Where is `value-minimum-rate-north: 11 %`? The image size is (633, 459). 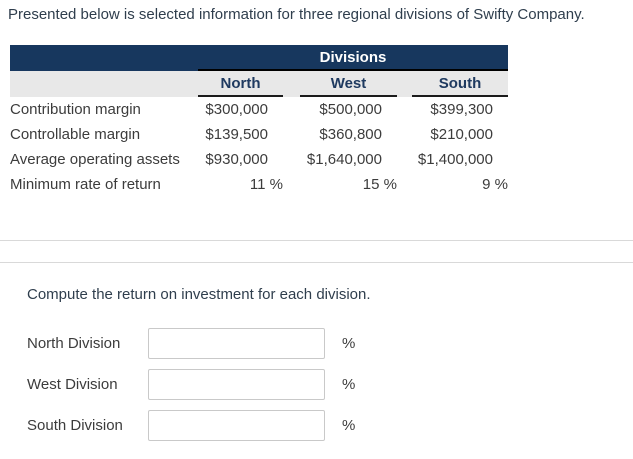 value-minimum-rate-north: 11 % is located at coordinates (266, 184).